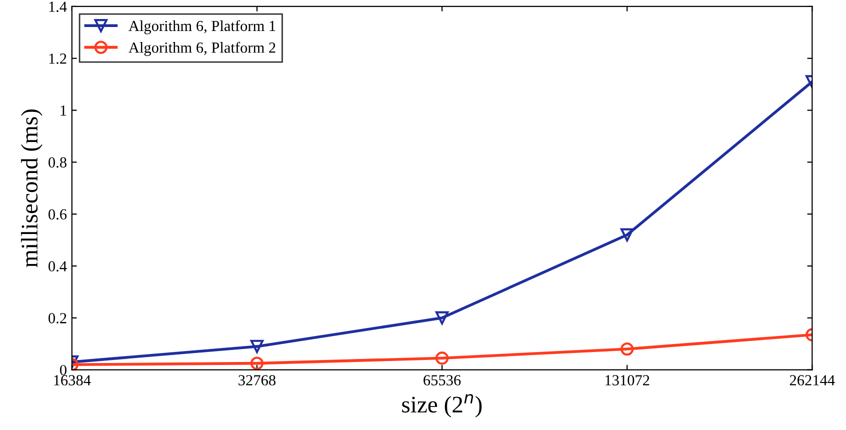 This screenshot has width=846, height=430. Describe the element at coordinates (257, 380) in the screenshot. I see `x-tick-label: 32768` at that location.